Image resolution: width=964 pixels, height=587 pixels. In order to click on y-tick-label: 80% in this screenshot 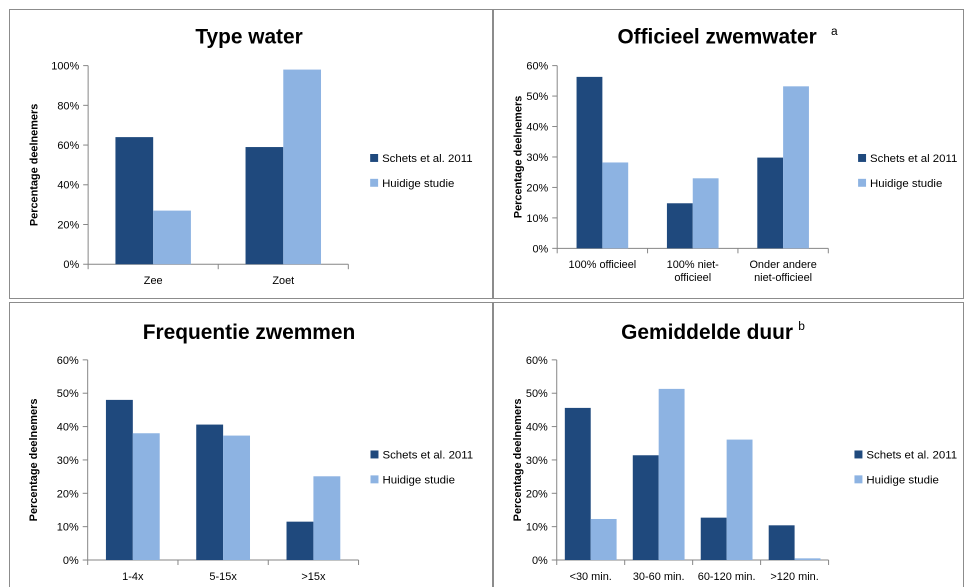, I will do `click(68, 106)`.